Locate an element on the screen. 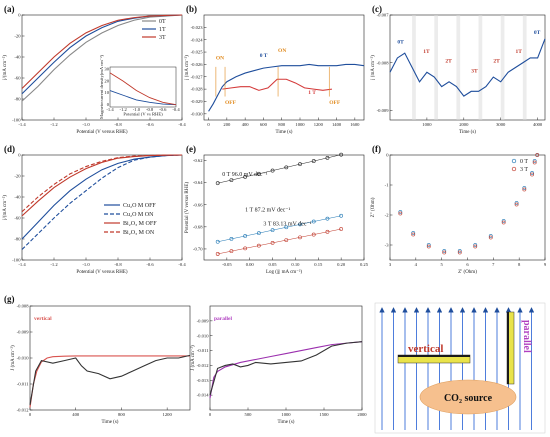 This screenshot has width=550, height=437. inset-x-tick-label: -1.0 is located at coordinates (137, 109).